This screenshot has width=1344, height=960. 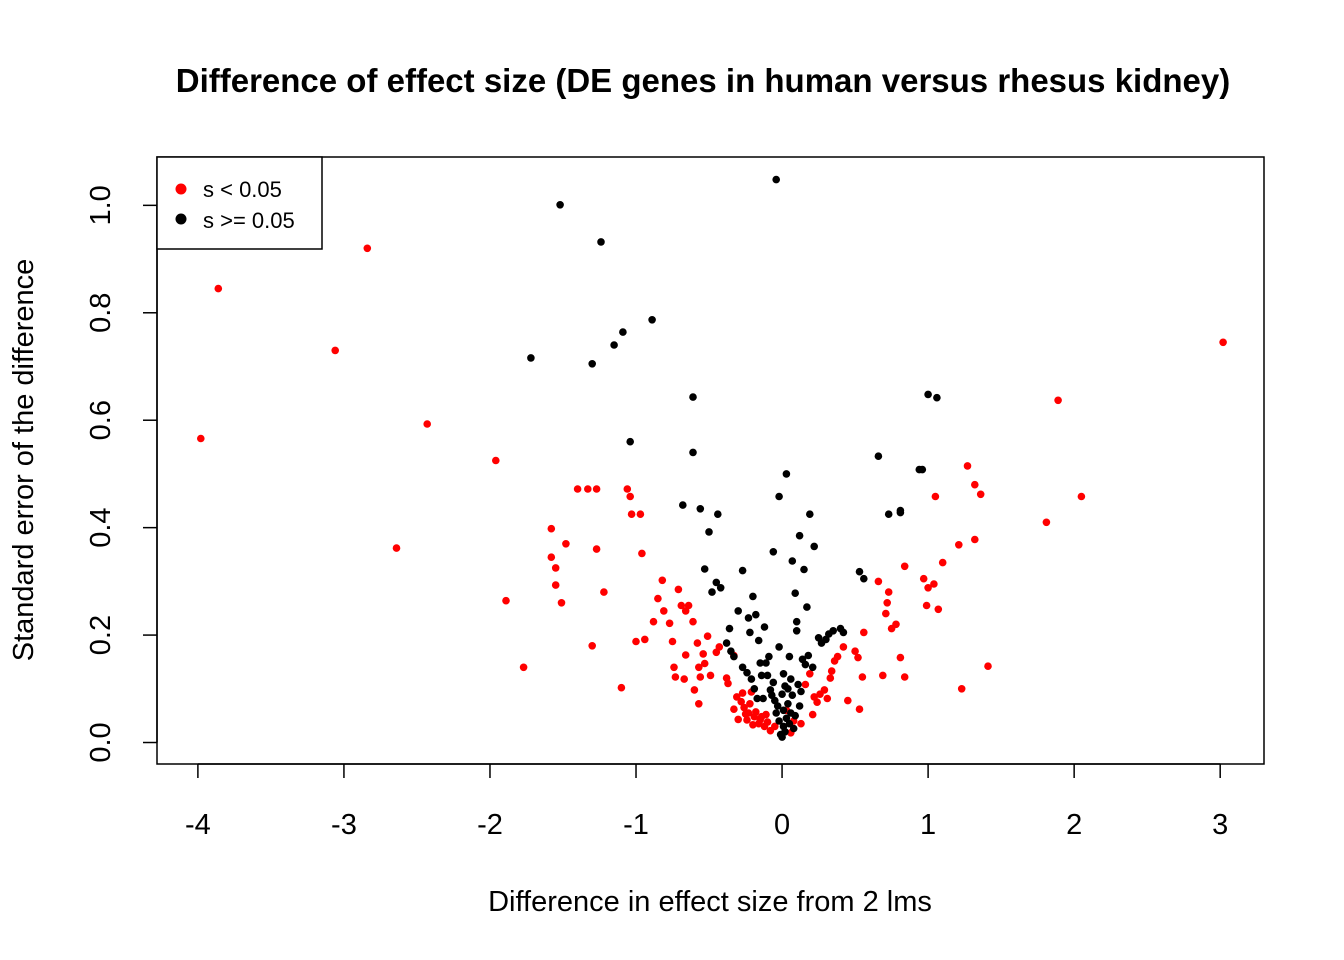 What do you see at coordinates (242, 189) in the screenshot?
I see `legend-label-significant: s < 0.05` at bounding box center [242, 189].